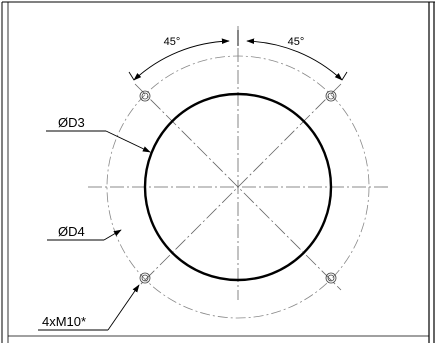  I want to click on holes-label: 4xM10*, so click(64, 321).